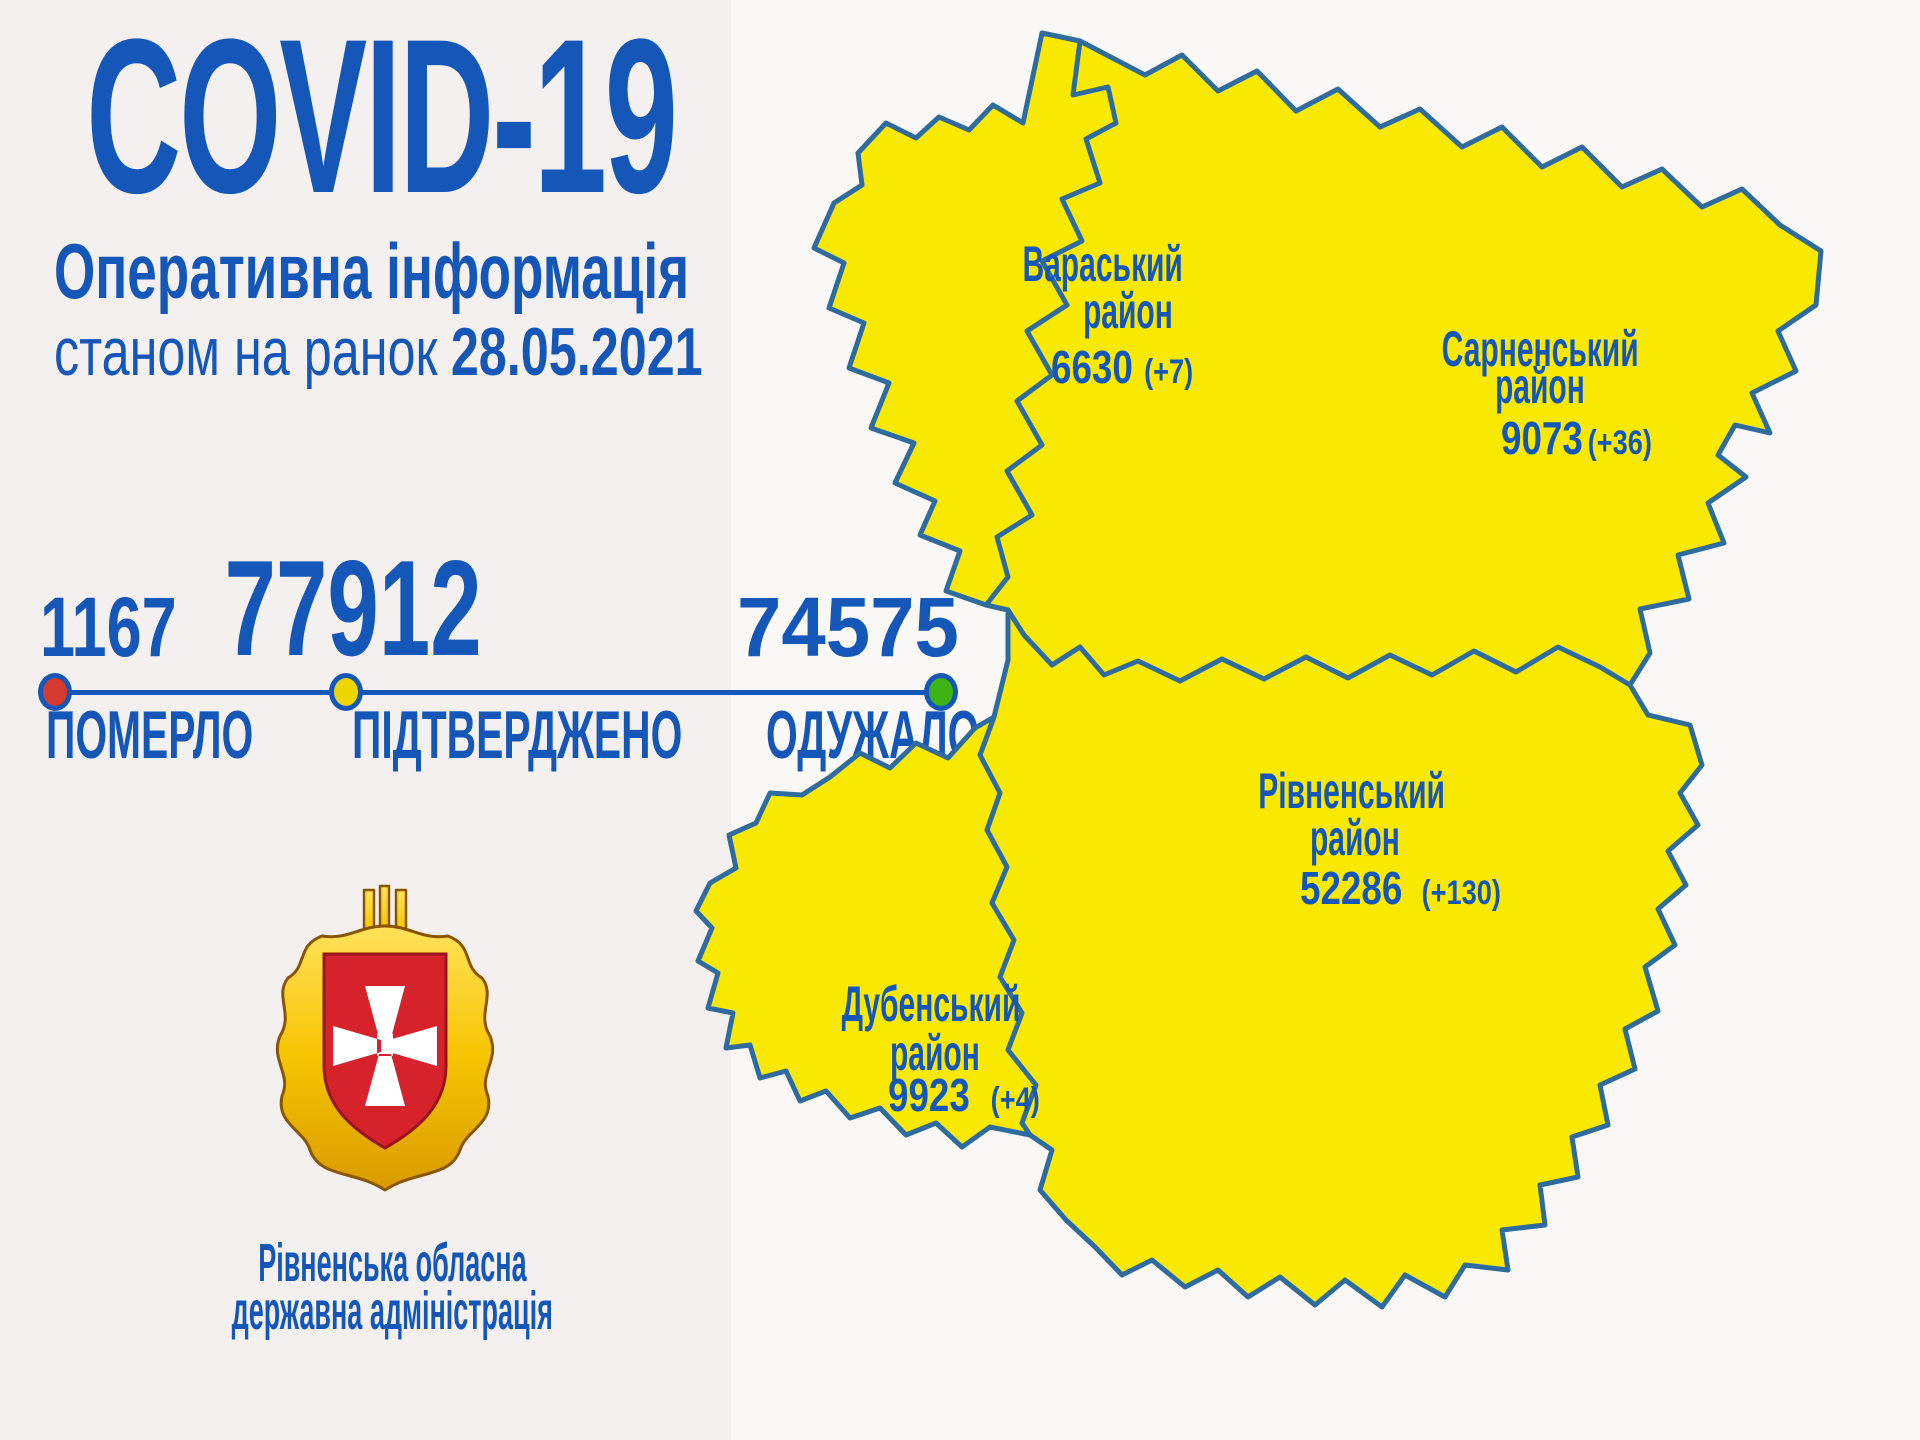 The height and width of the screenshot is (1440, 1920). I want to click on subtitle: Оперативна інформація, so click(372, 271).